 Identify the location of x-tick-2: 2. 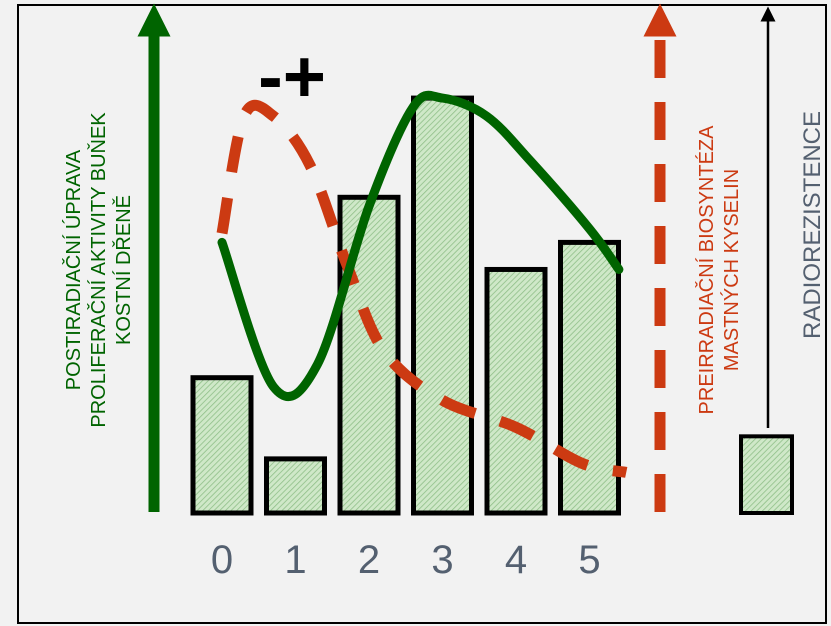
(369, 560).